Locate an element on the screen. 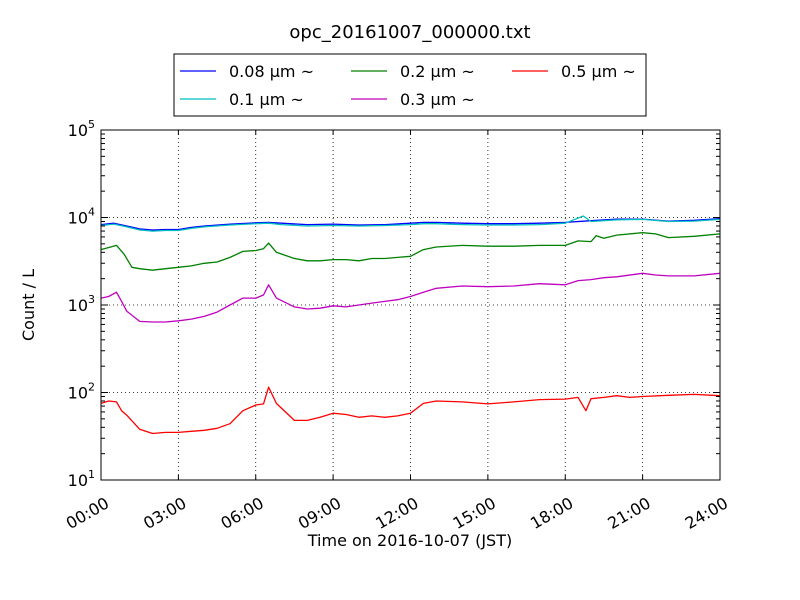 This screenshot has height=600, width=800. y-tick-label: 10⁴ is located at coordinates (81, 217).